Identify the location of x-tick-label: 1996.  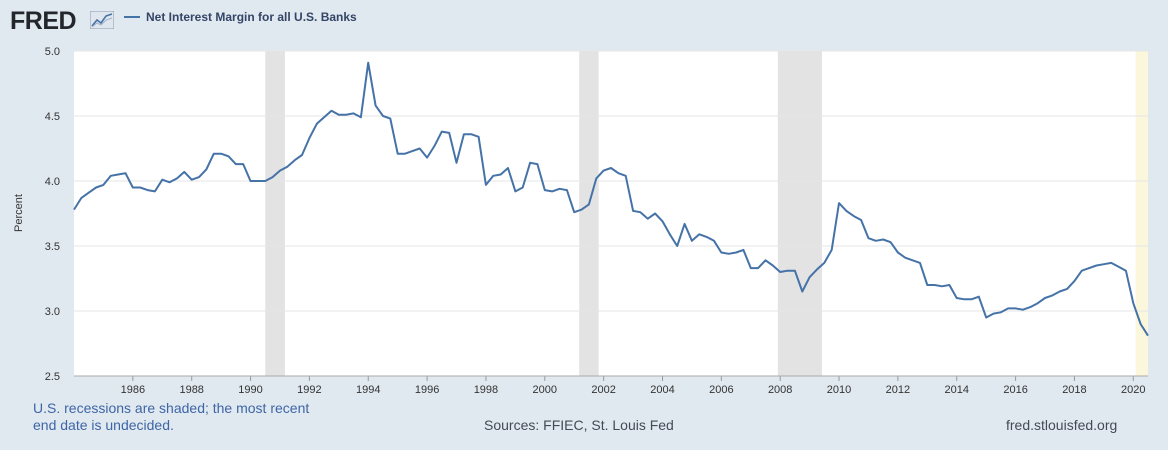
(427, 390).